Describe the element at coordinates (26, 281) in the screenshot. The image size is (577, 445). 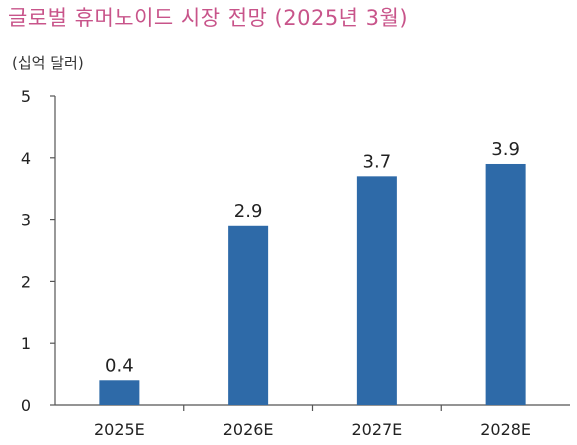
I see `y-tick-label: 2` at that location.